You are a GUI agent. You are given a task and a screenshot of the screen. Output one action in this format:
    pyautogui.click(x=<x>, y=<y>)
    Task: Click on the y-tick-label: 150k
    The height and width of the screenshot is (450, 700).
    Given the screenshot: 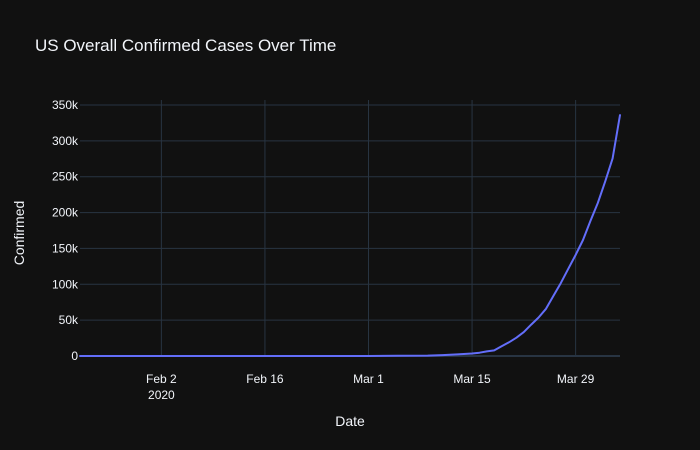 What is the action you would take?
    pyautogui.click(x=65, y=248)
    